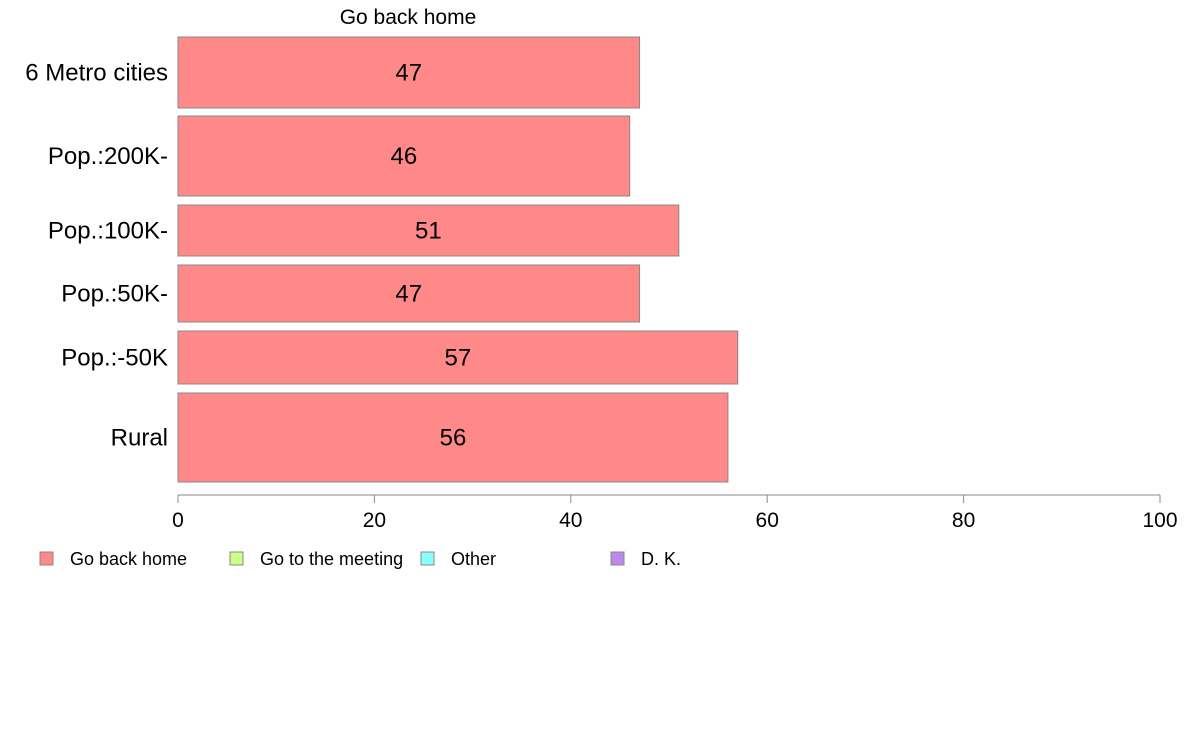  I want to click on bar-value-label: 57, so click(458, 358).